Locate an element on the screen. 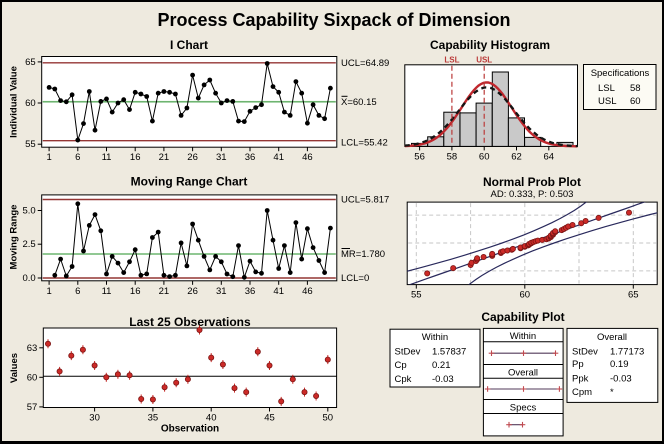  svg-text: Cpk is located at coordinates (403, 379).